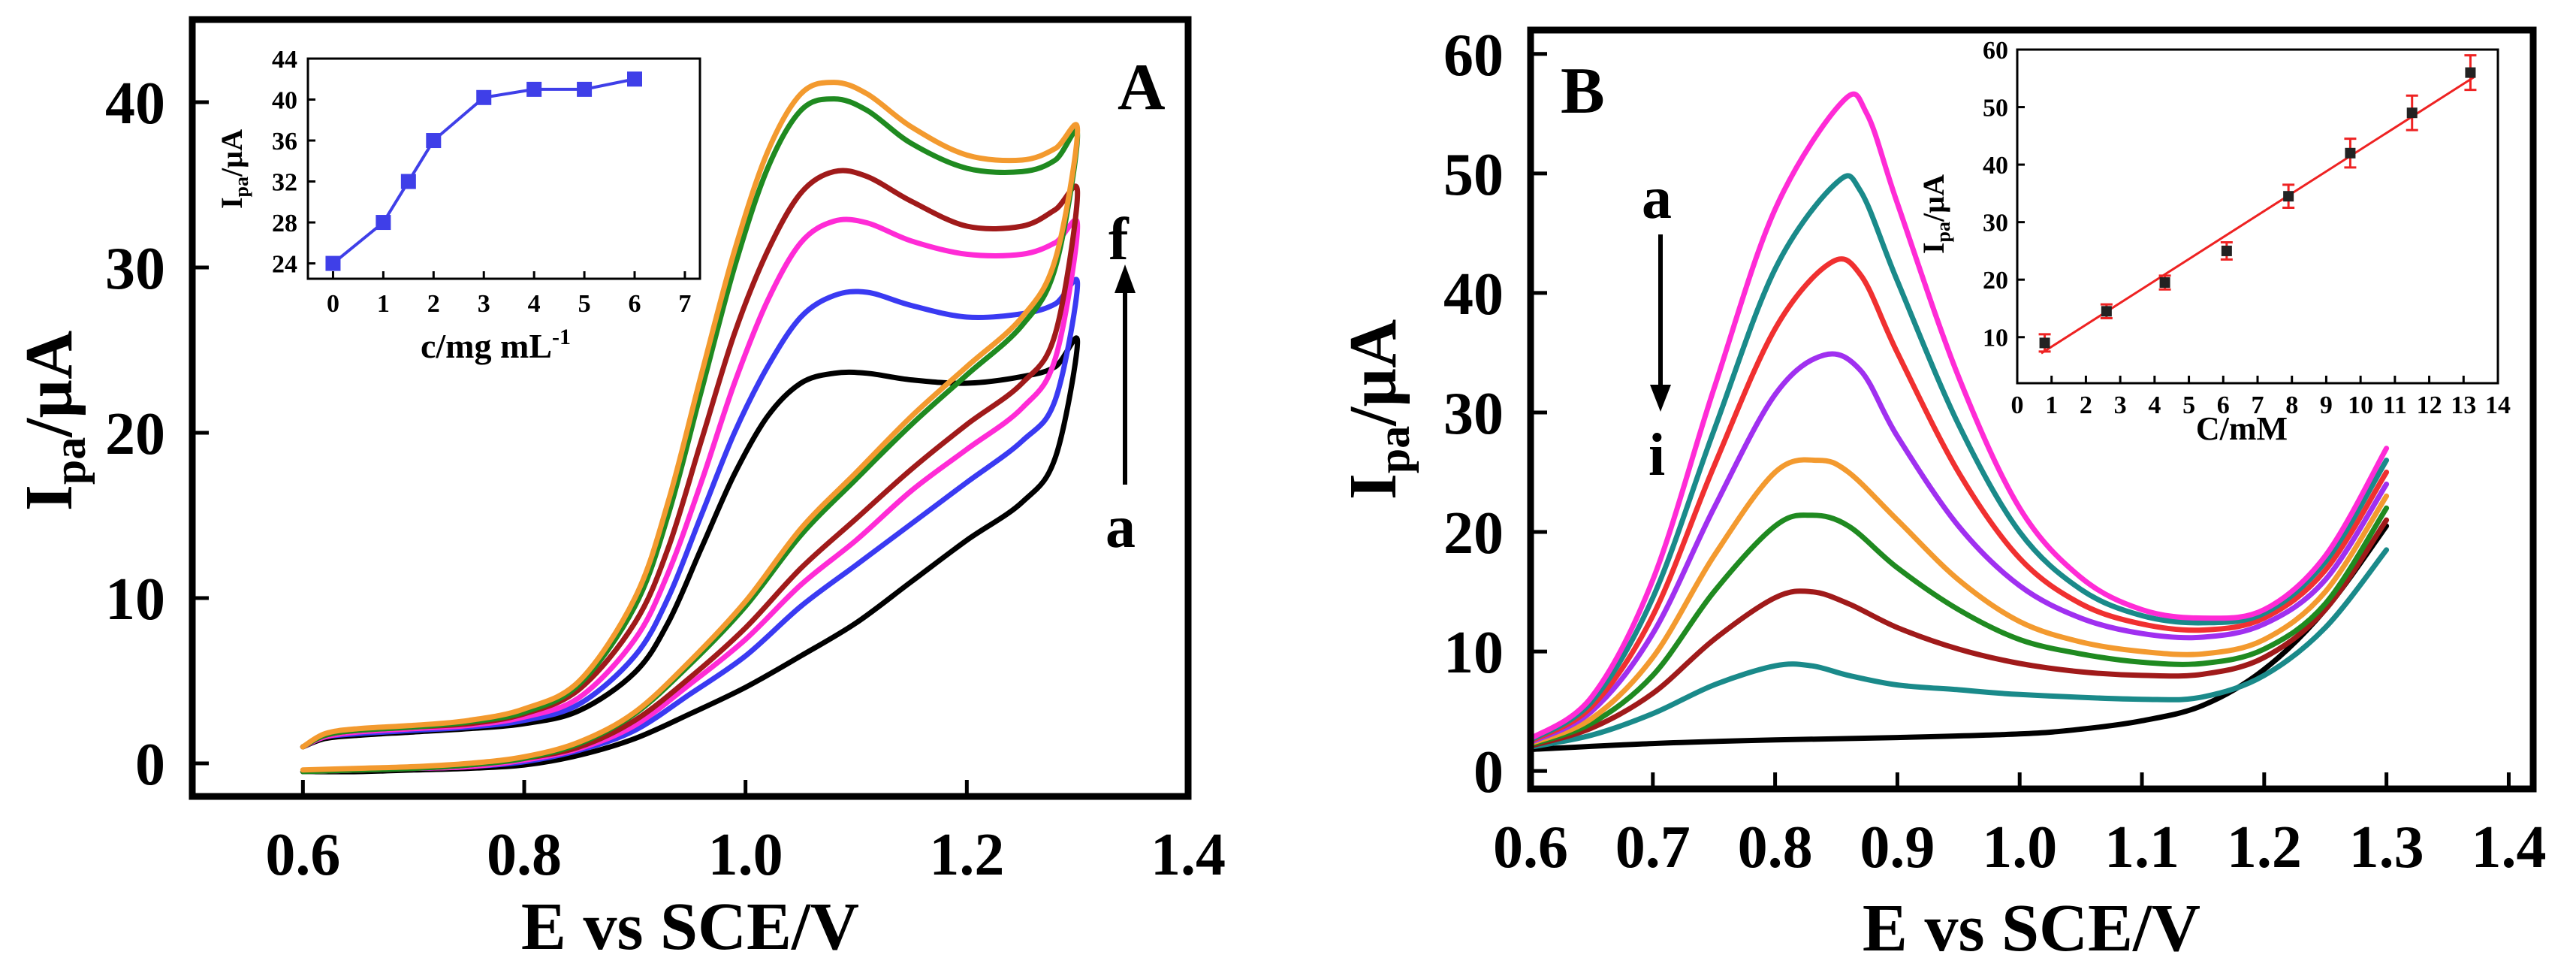 The height and width of the screenshot is (973, 2576). Describe the element at coordinates (2019, 826) in the screenshot. I see `panel-b-x-ticks: 0.6 0.7 0.8 0.9 1.0 1.1 1.2 1.3 1.4` at that location.